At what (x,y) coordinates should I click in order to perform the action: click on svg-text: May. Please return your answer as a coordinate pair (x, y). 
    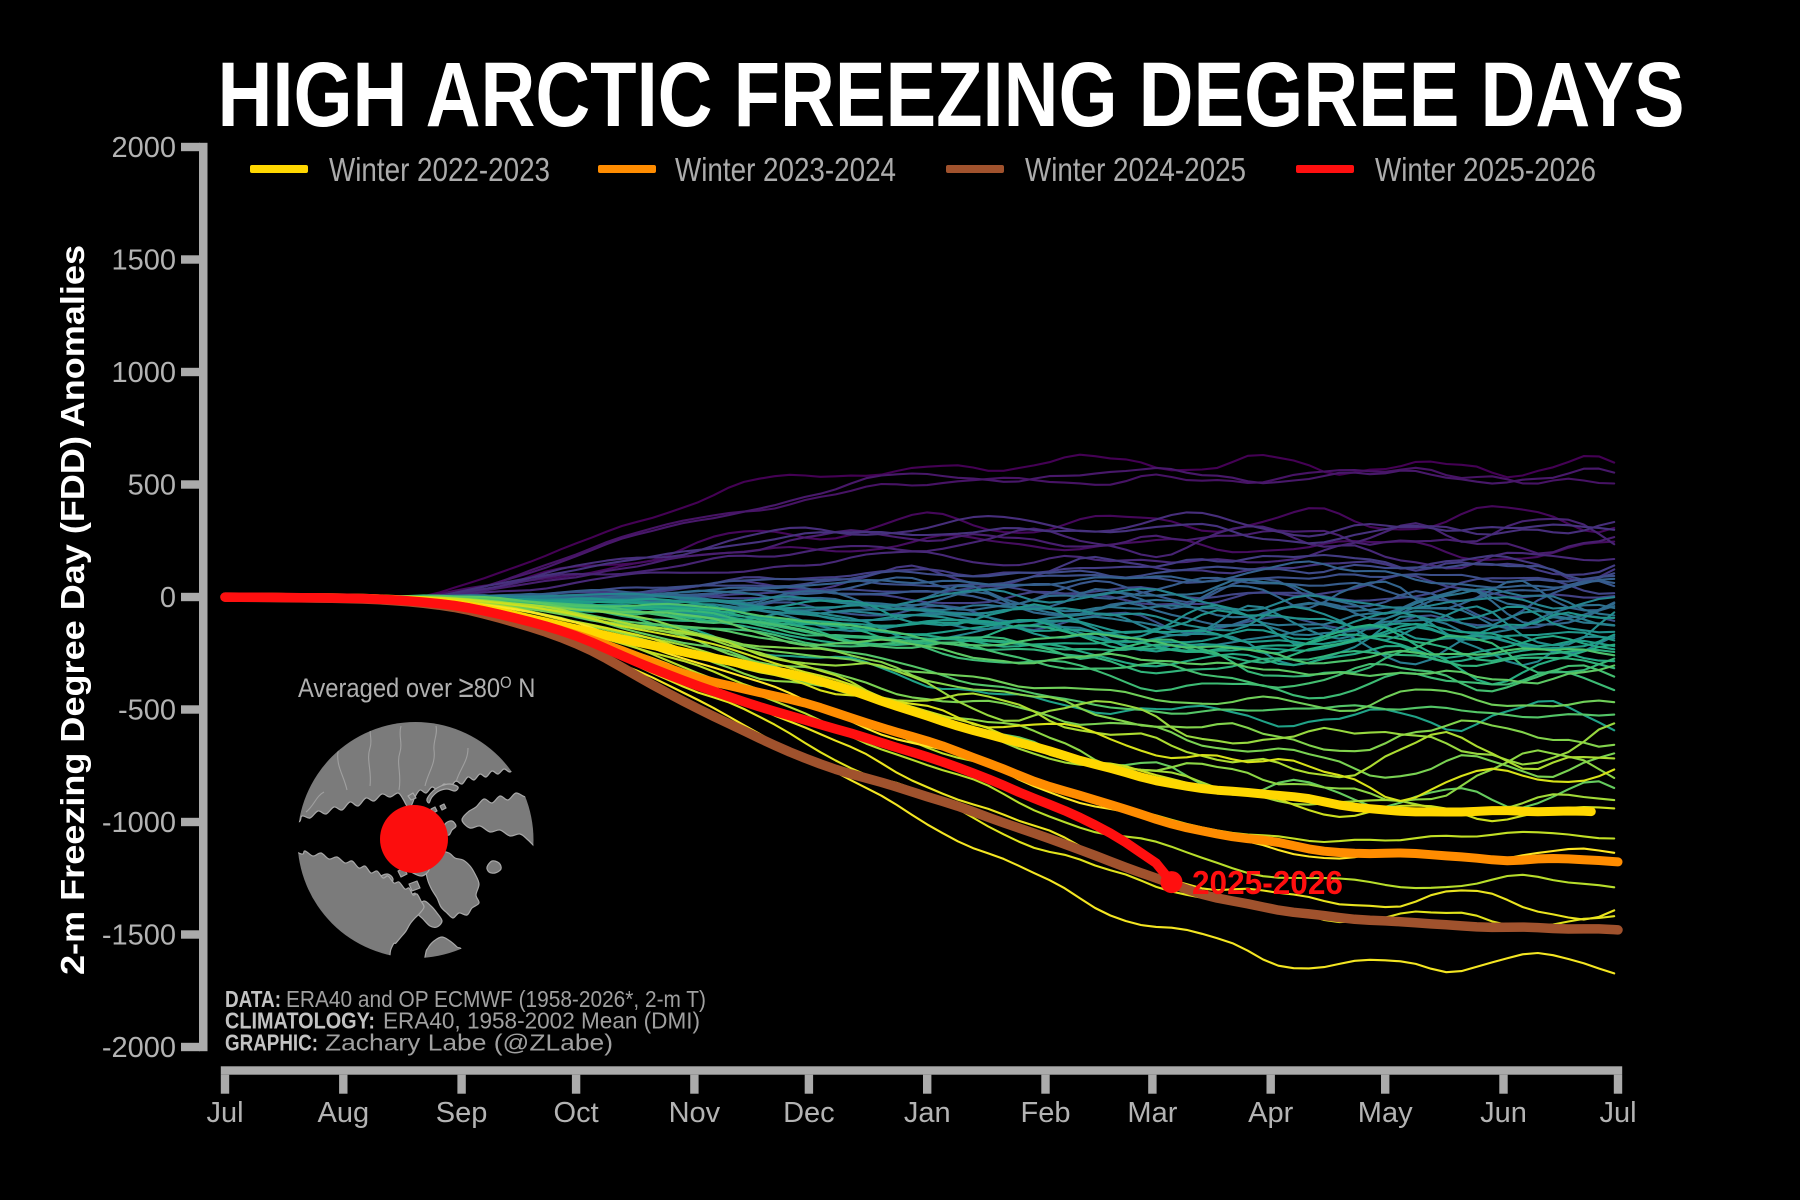
    Looking at the image, I should click on (1385, 1113).